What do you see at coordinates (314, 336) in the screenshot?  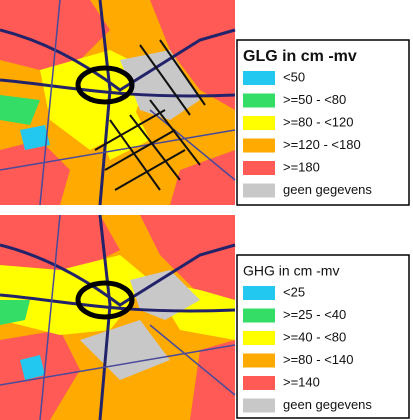 I see `legend-label: >=40 - <80` at bounding box center [314, 336].